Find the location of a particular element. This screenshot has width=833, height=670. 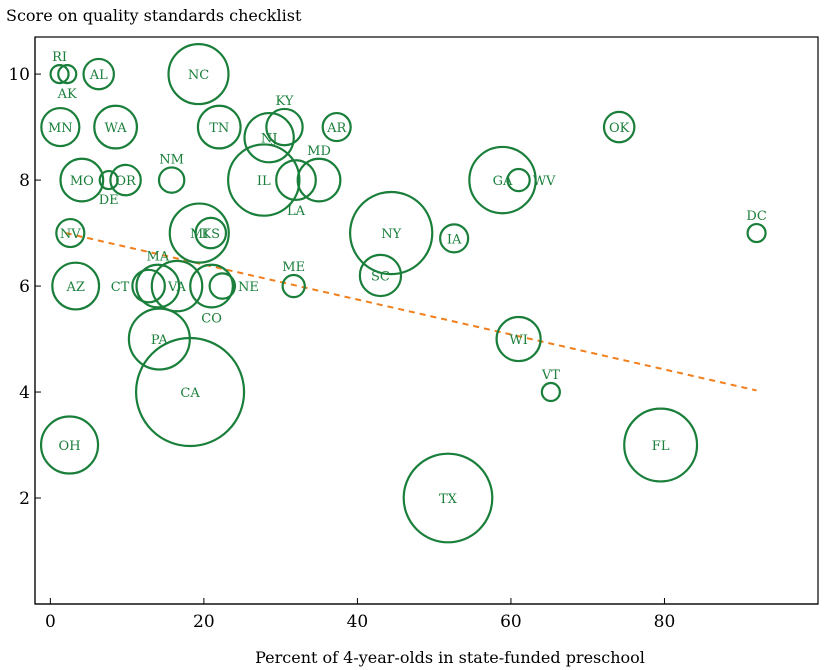

bubble-mn is located at coordinates (60, 127).